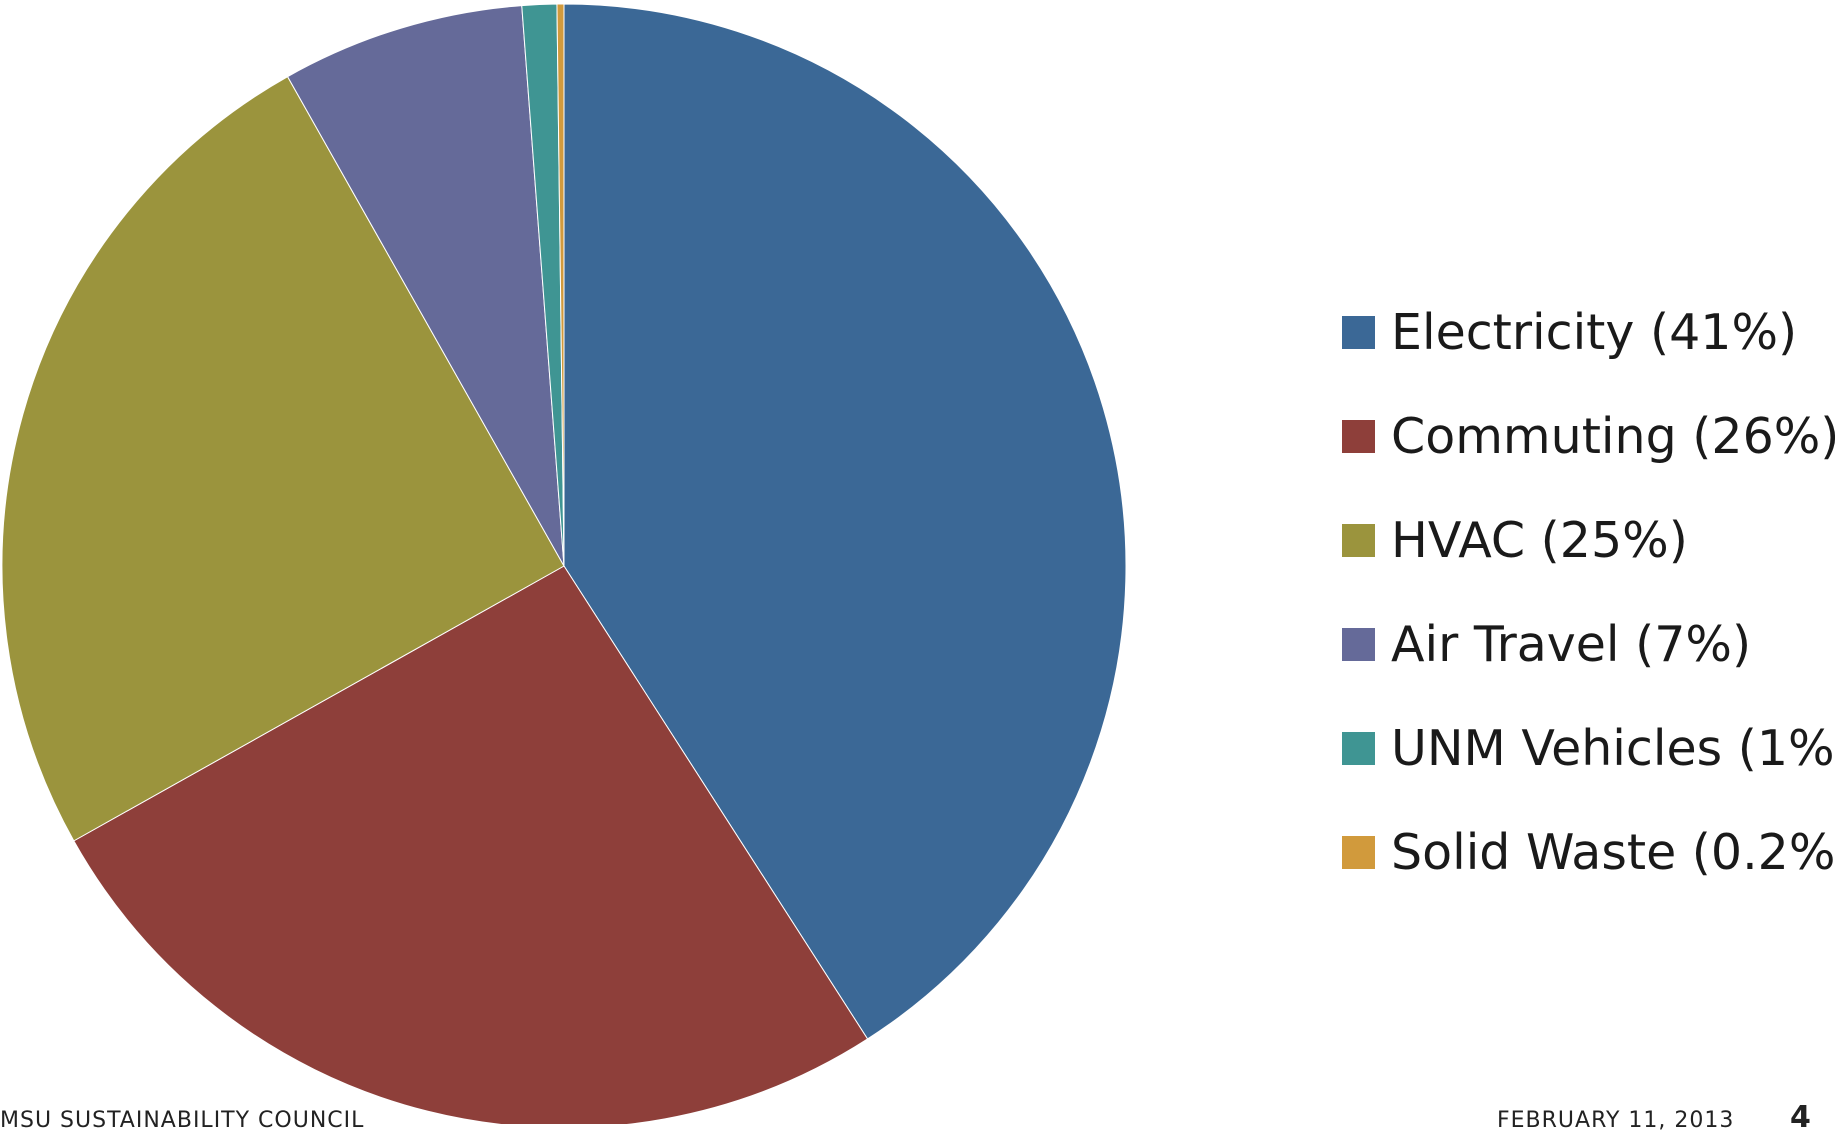  I want to click on legend-item-commuting: Commuting (26%), so click(1588, 436).